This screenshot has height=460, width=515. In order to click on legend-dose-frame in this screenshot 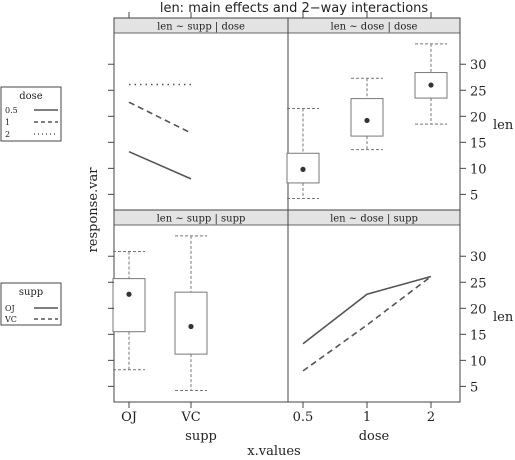, I will do `click(31, 114)`.